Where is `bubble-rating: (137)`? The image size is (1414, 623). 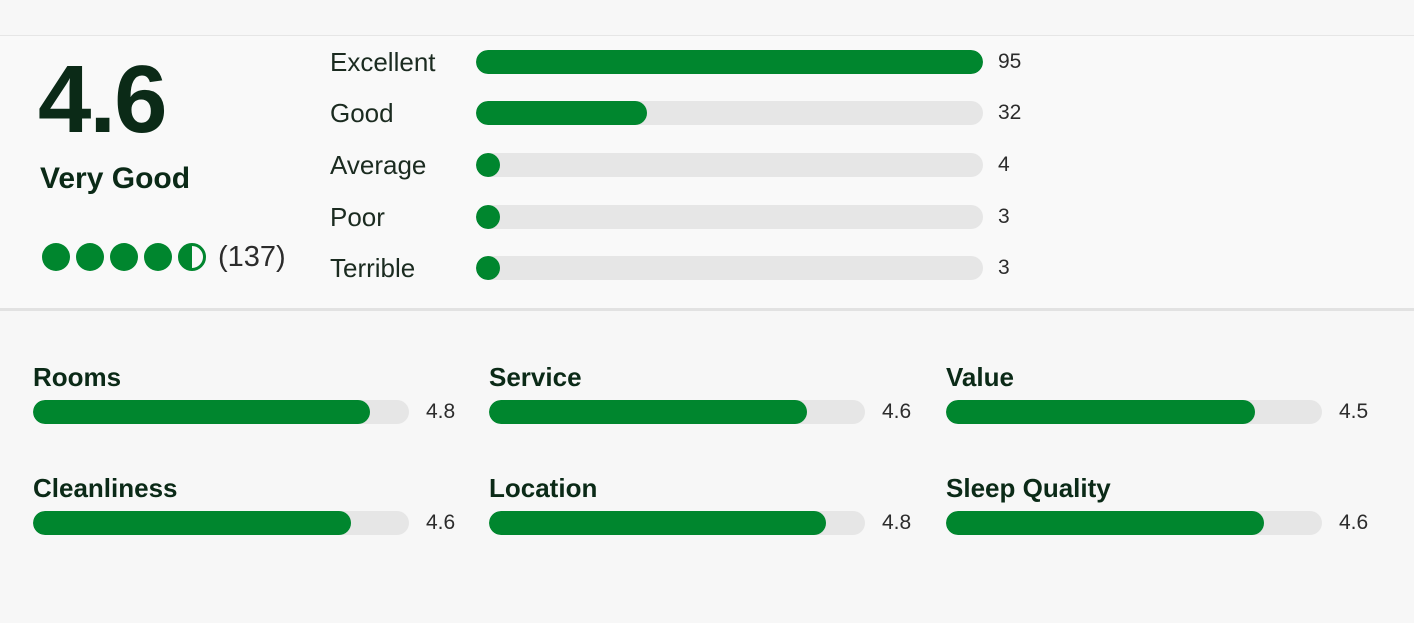 bubble-rating: (137) is located at coordinates (164, 257).